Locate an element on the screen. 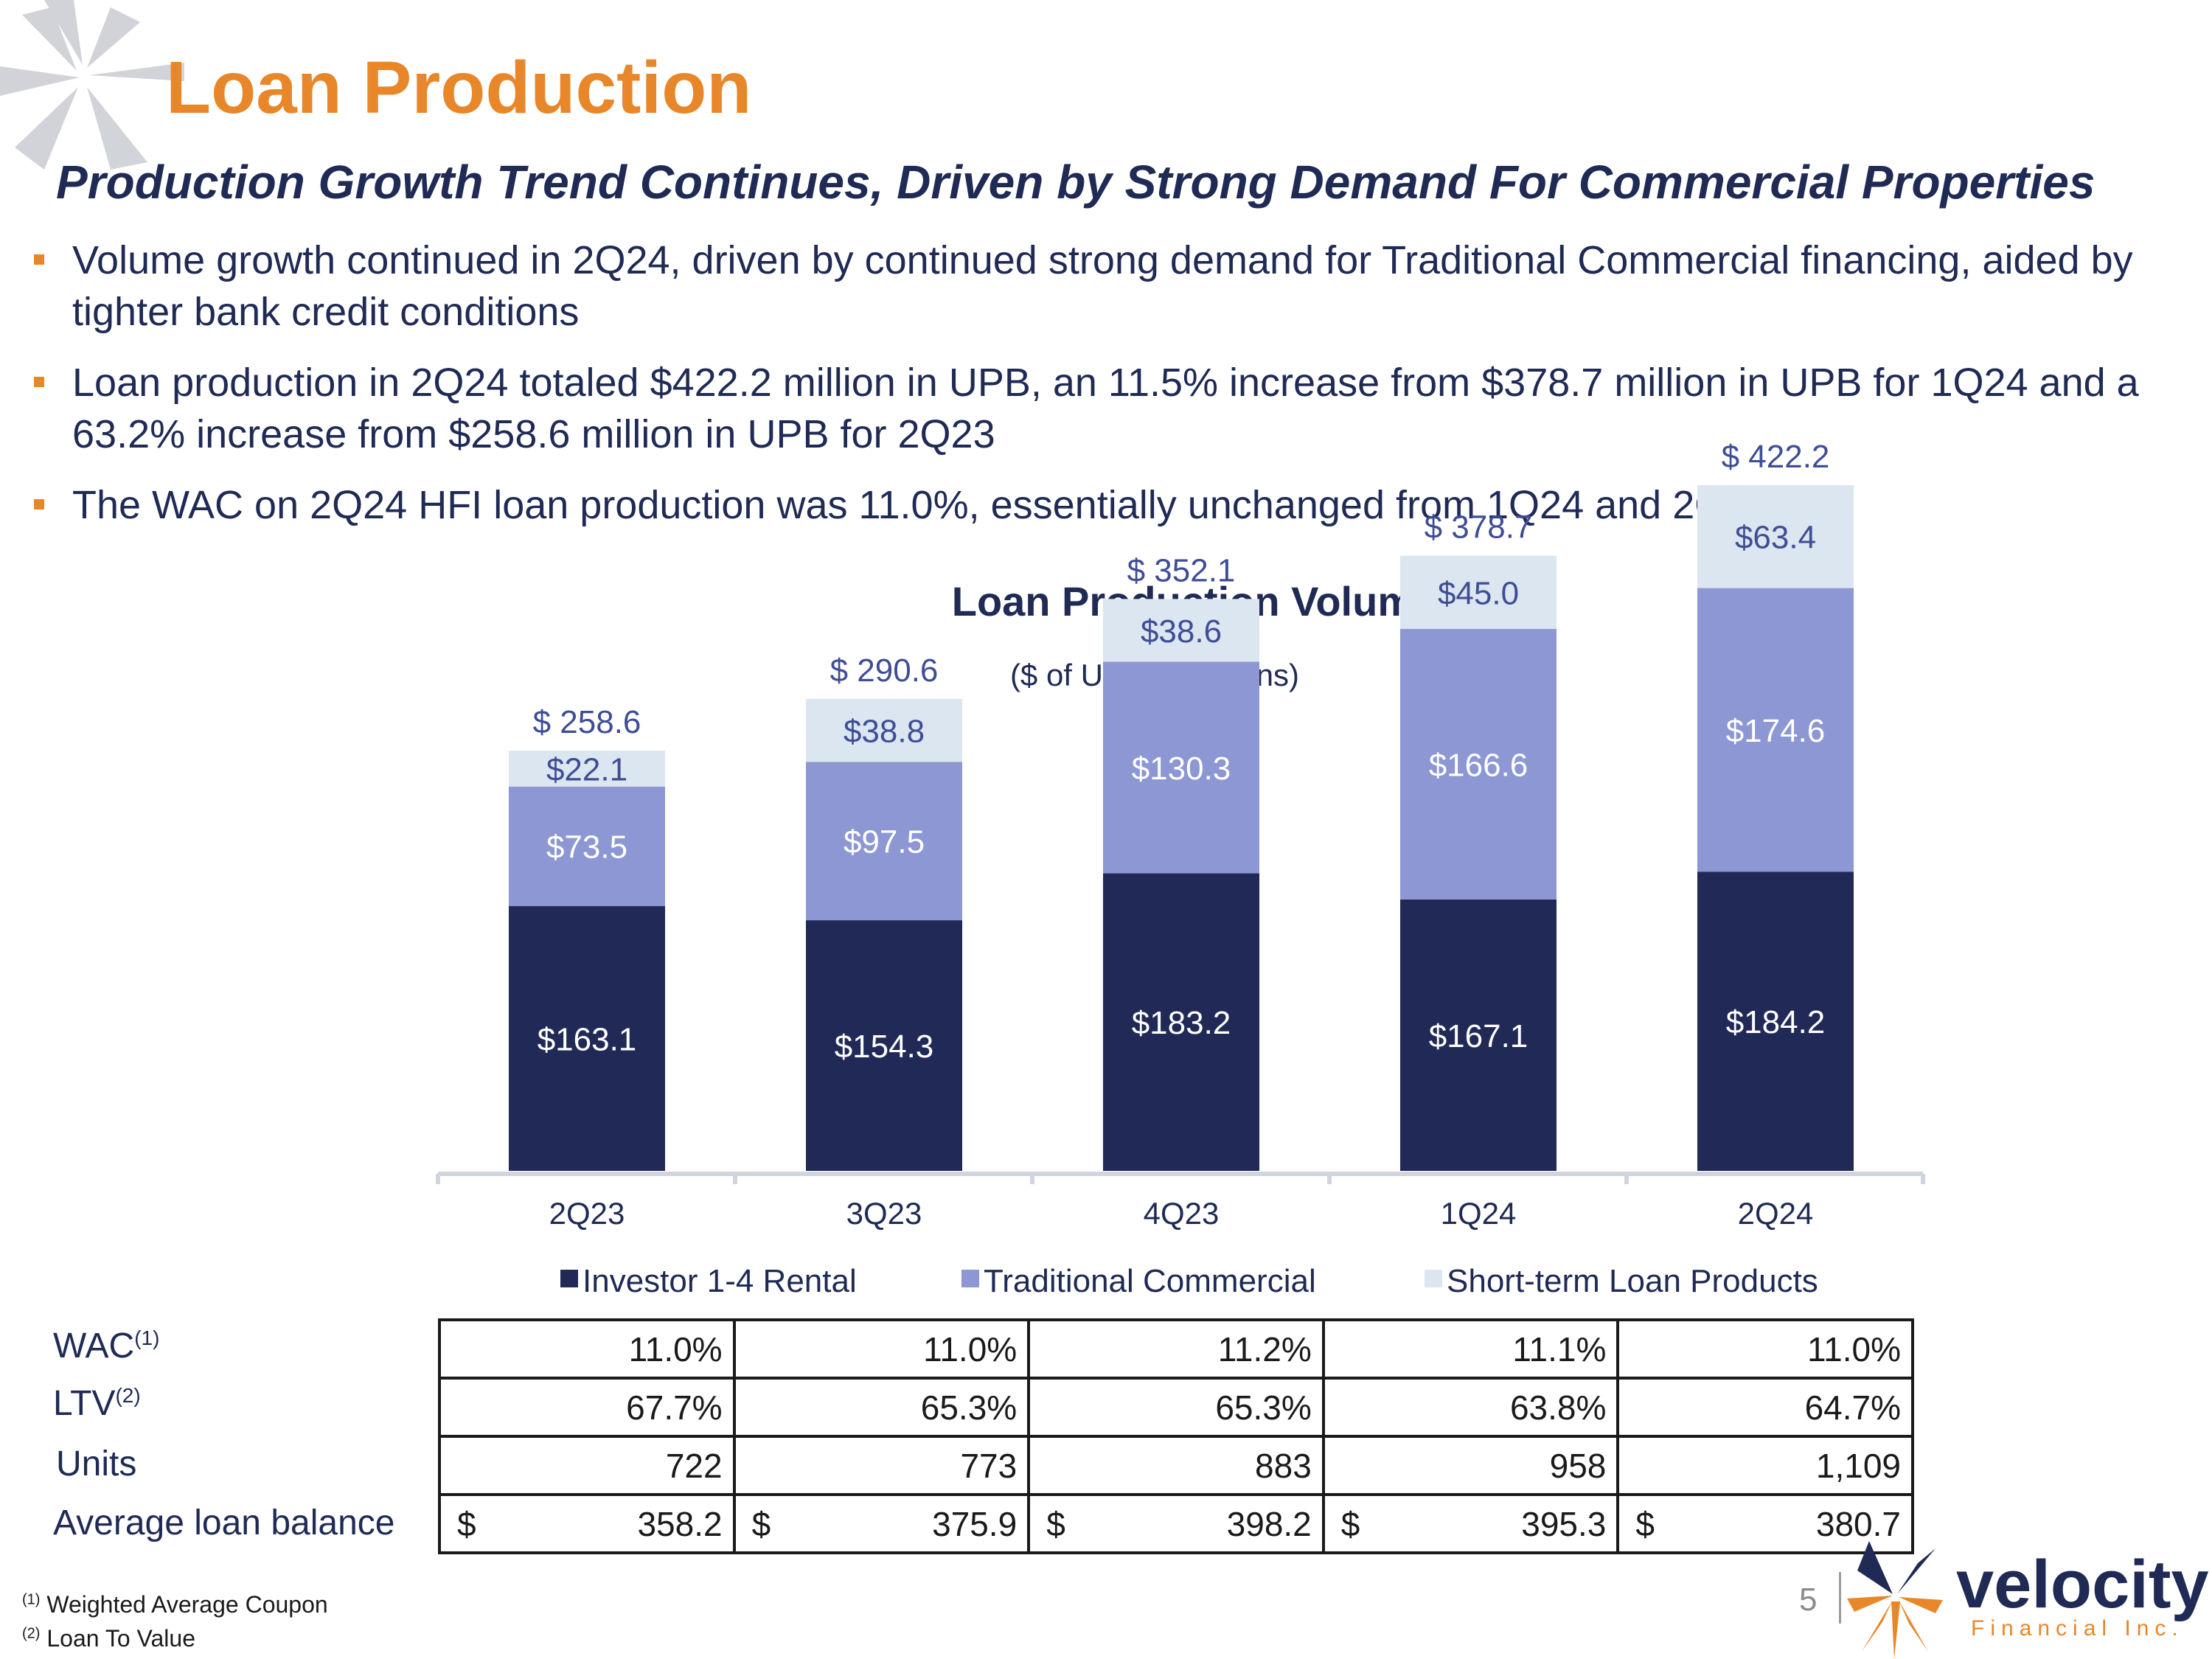 The width and height of the screenshot is (2212, 1659). data-label-short-term-2q23: $22.1 is located at coordinates (586, 769).